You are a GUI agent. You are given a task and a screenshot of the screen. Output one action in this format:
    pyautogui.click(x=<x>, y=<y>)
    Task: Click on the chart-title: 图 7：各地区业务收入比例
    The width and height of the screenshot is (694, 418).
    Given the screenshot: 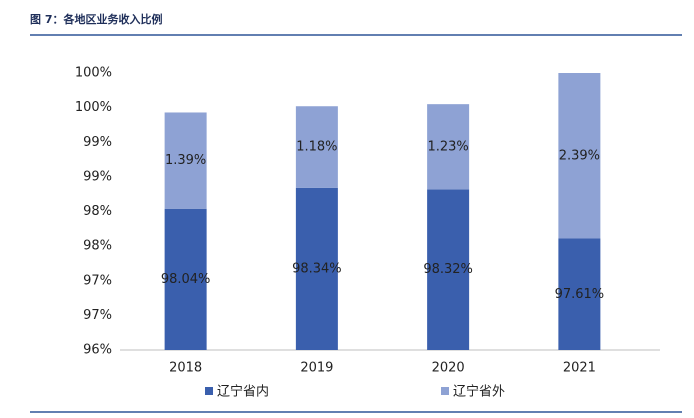 What is the action you would take?
    pyautogui.click(x=96, y=19)
    